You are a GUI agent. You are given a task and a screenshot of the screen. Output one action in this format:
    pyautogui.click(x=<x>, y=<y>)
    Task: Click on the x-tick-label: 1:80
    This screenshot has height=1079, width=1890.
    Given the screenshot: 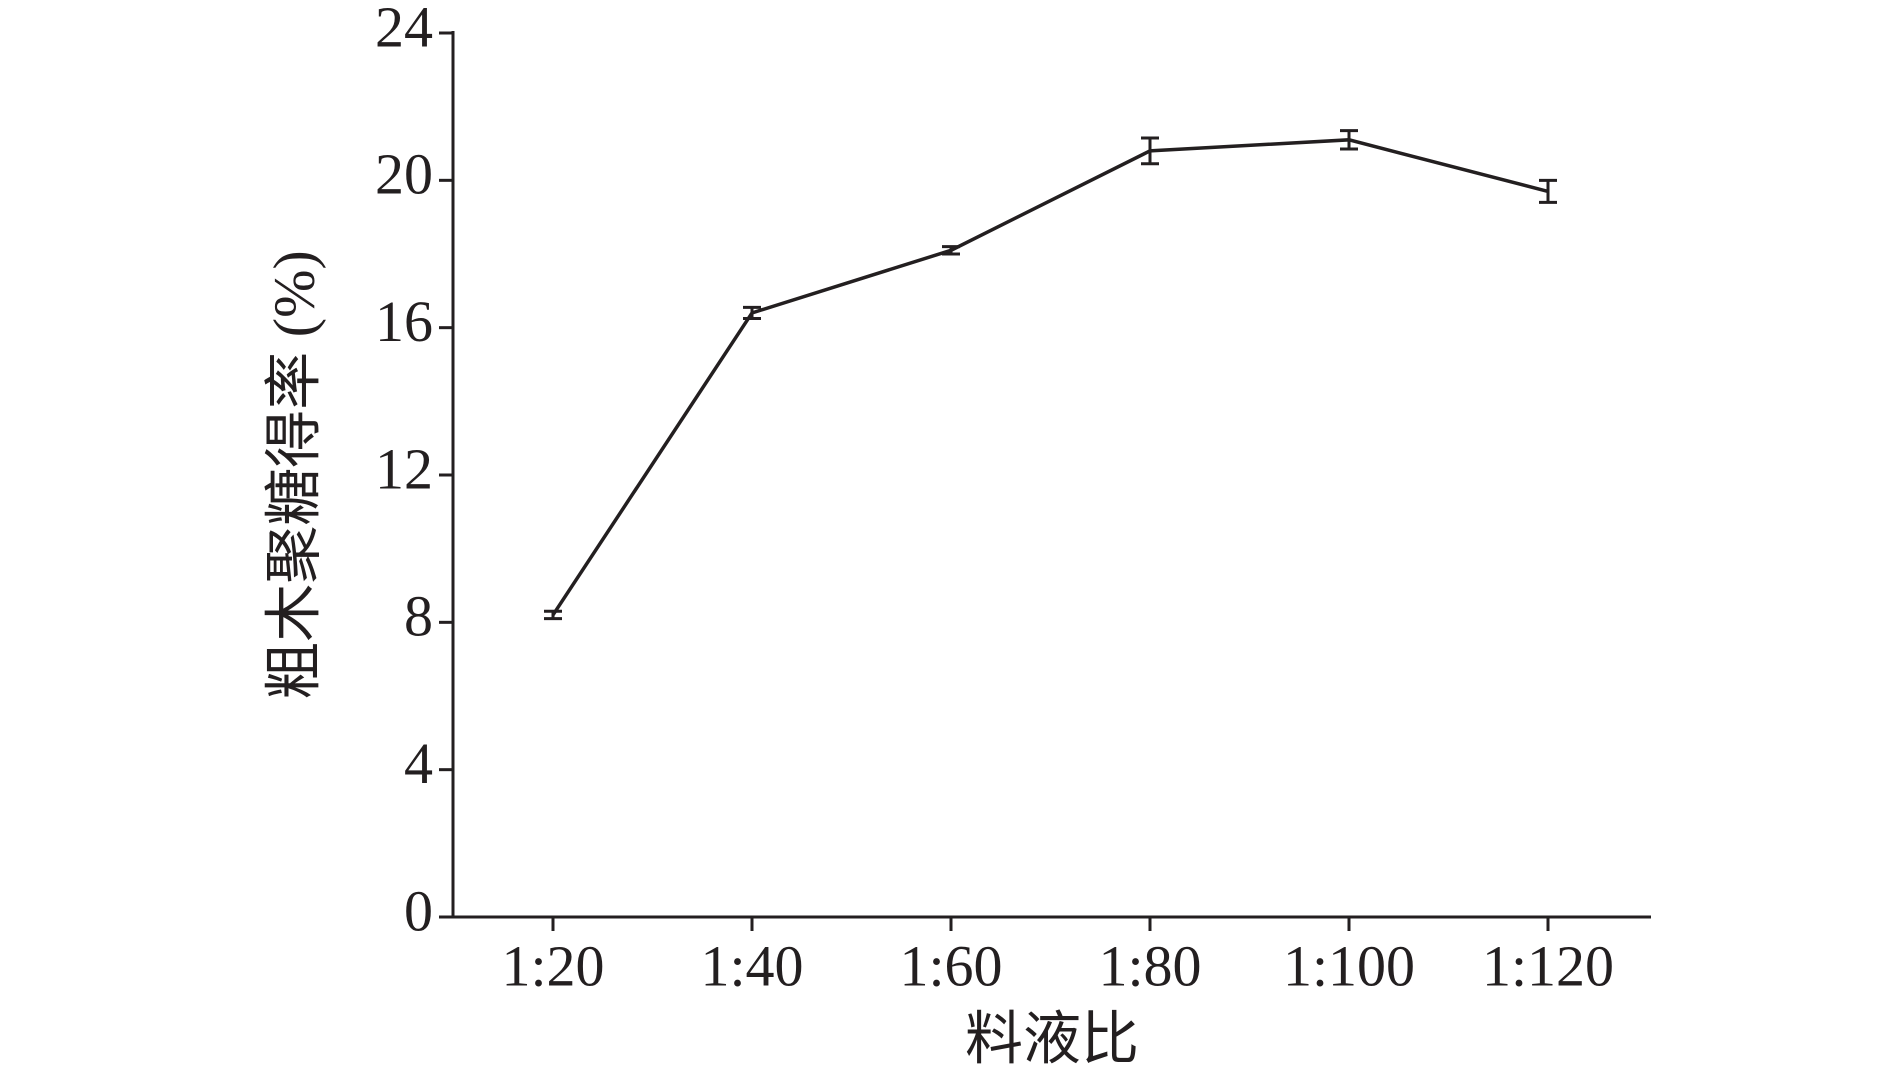 What is the action you would take?
    pyautogui.click(x=1149, y=965)
    